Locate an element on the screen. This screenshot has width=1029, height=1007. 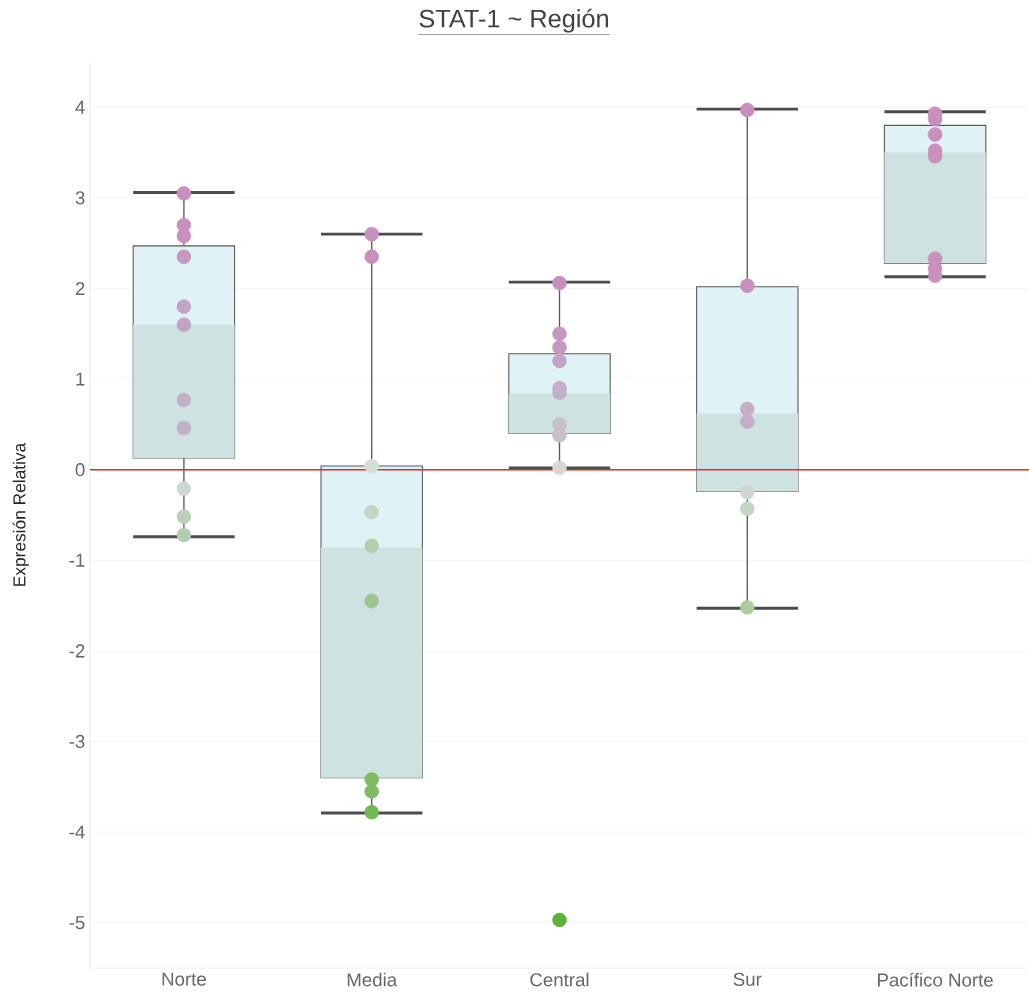
y-tick-label: -2 is located at coordinates (77, 651).